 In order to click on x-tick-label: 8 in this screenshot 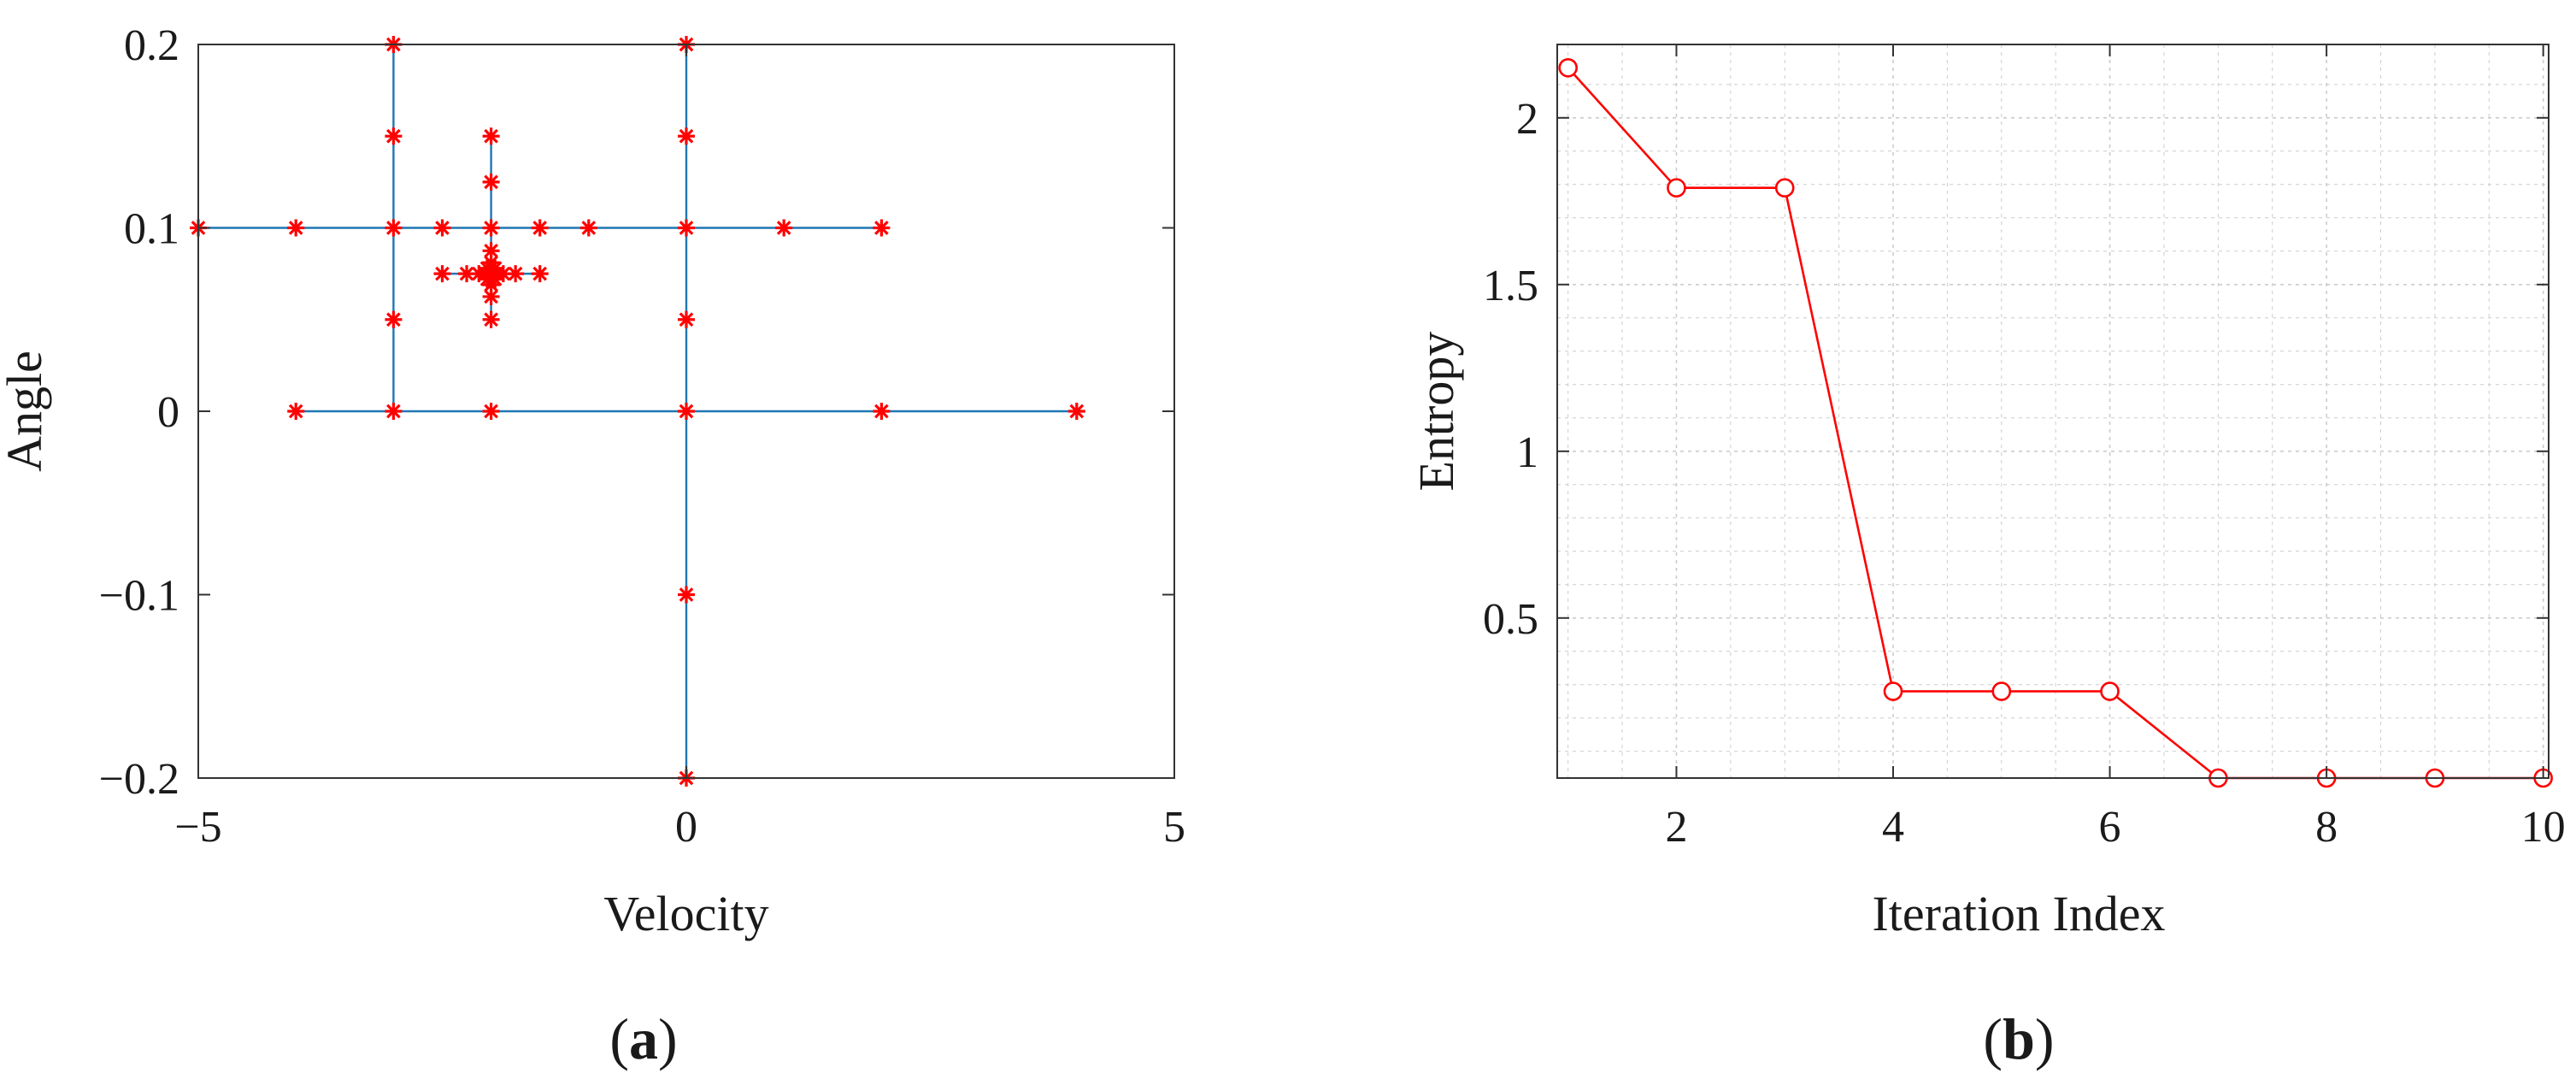, I will do `click(2326, 827)`.